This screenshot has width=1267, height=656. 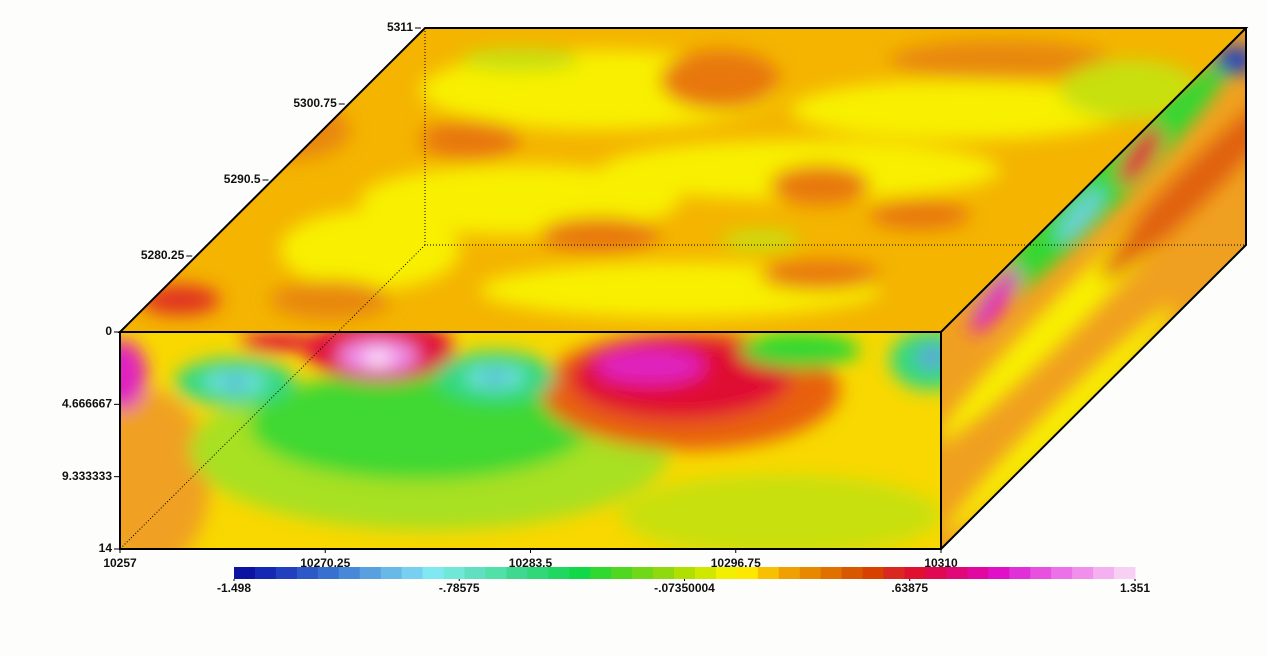 What do you see at coordinates (87, 476) in the screenshot?
I see `z-tick-label: 9.333333` at bounding box center [87, 476].